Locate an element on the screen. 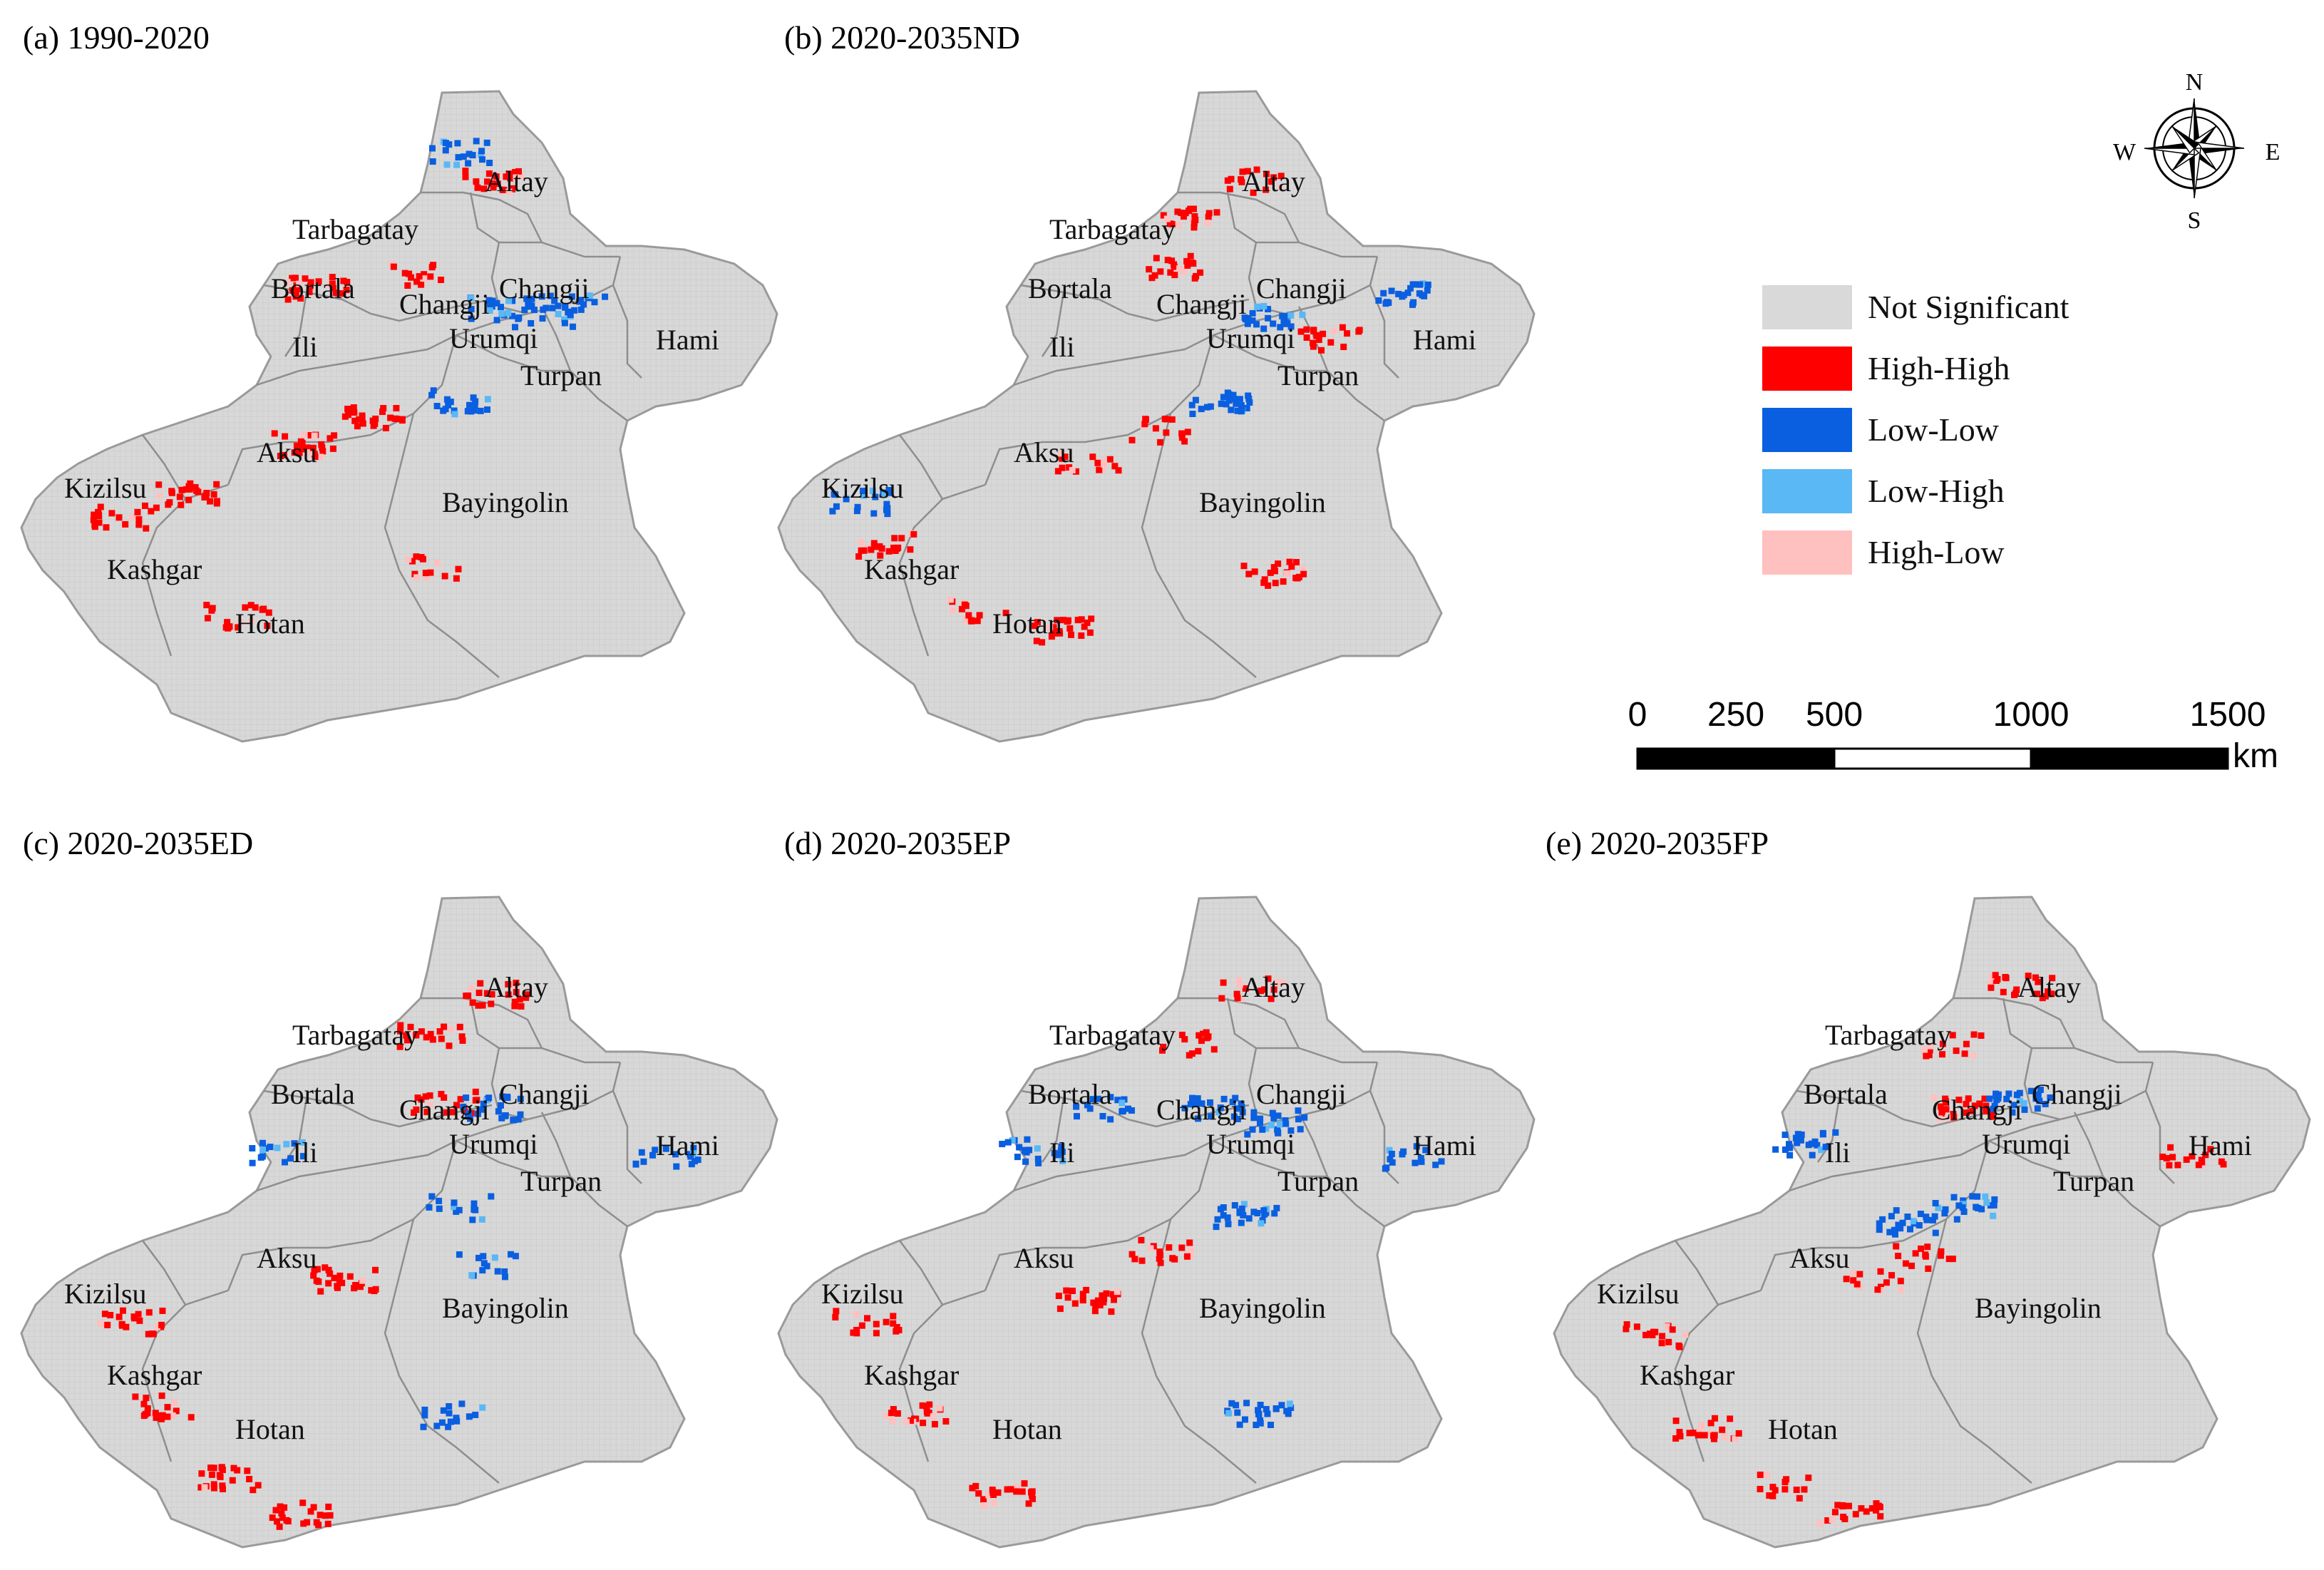  scale-bar-segment is located at coordinates (2129, 758).